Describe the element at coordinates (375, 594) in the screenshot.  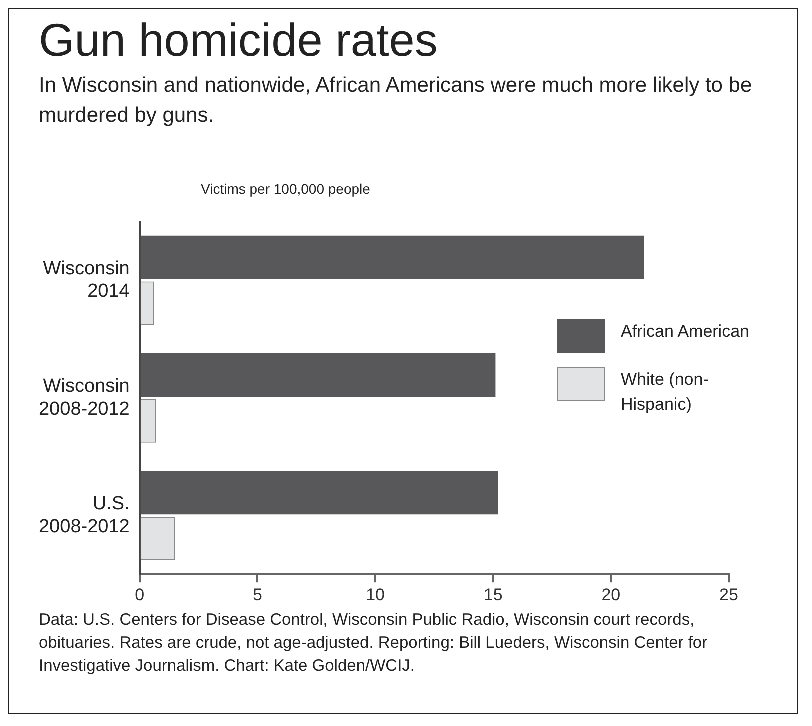
I see `x-tick-label: 10` at that location.